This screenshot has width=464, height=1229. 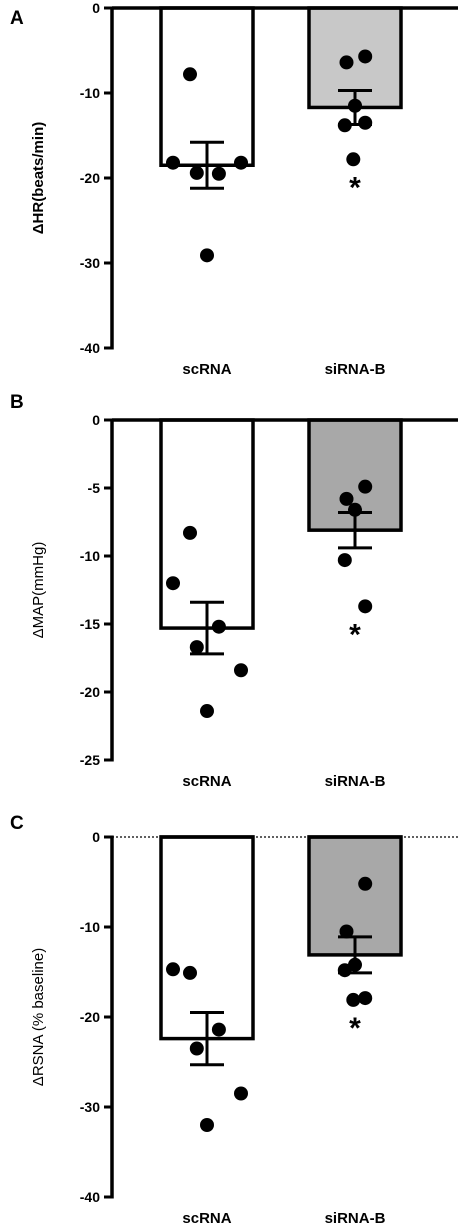 What do you see at coordinates (17, 823) in the screenshot?
I see `panel-letter: C` at bounding box center [17, 823].